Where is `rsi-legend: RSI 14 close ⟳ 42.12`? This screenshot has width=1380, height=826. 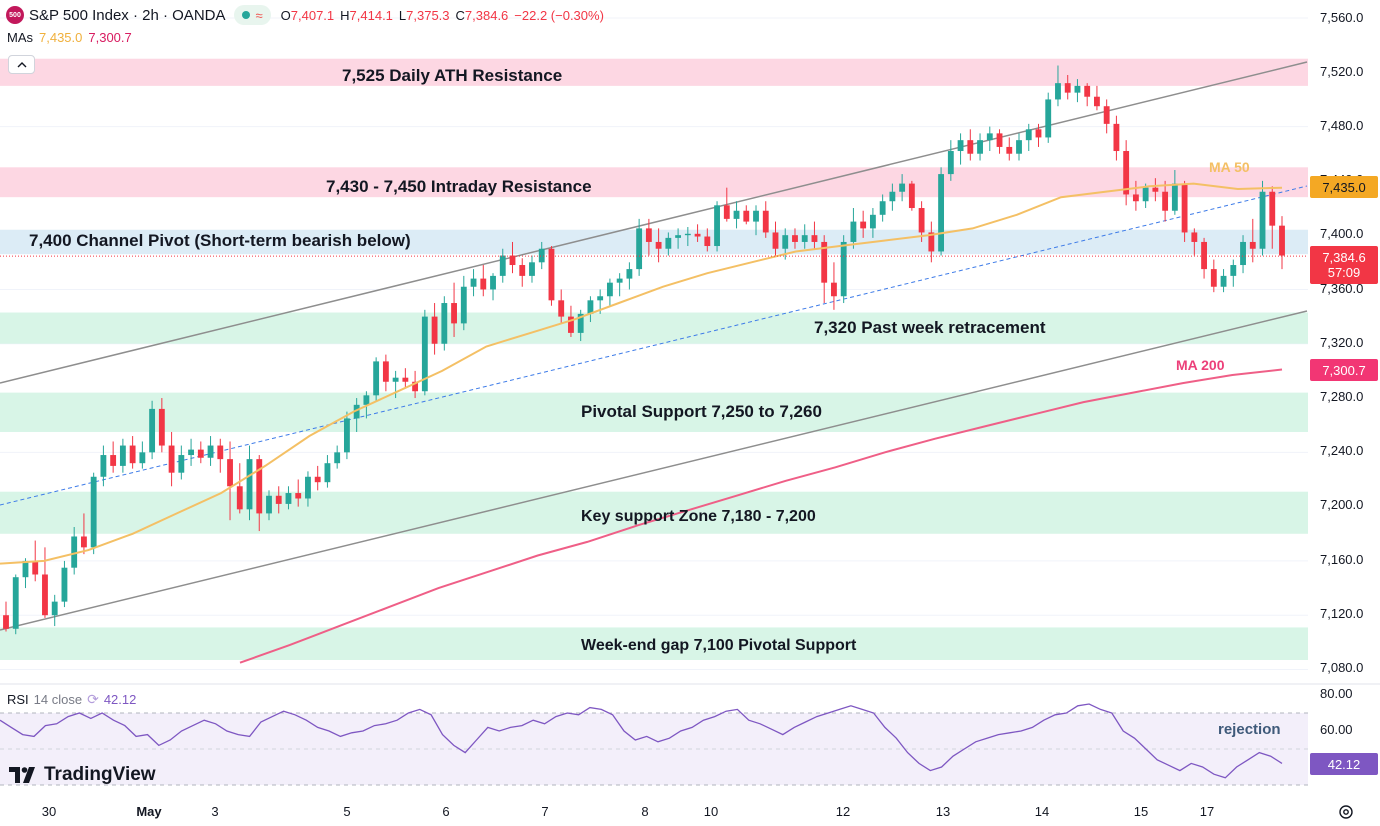 rsi-legend: RSI 14 close ⟳ 42.12 is located at coordinates (71, 699).